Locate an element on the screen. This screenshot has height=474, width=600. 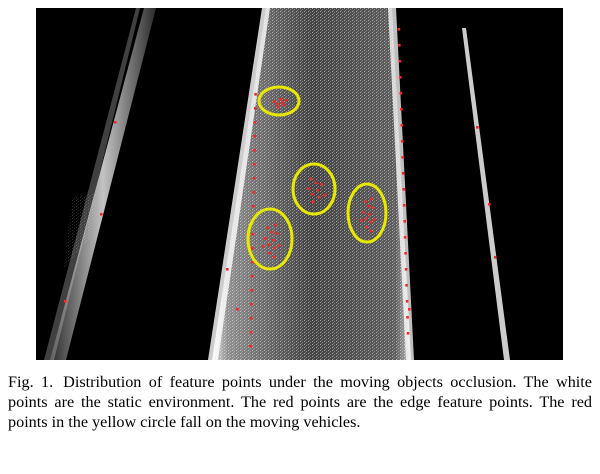
left-curb-line is located at coordinates (103, 184).